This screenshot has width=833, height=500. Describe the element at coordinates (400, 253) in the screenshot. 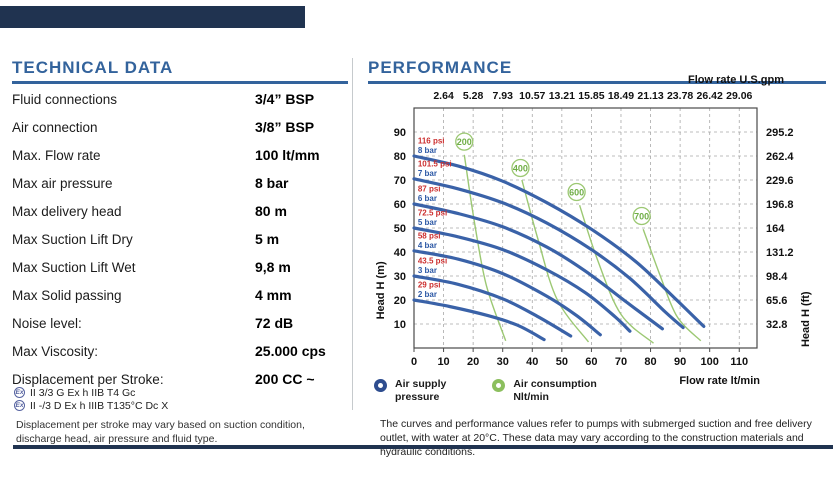

I see `left-axis-tick-label: 40` at that location.